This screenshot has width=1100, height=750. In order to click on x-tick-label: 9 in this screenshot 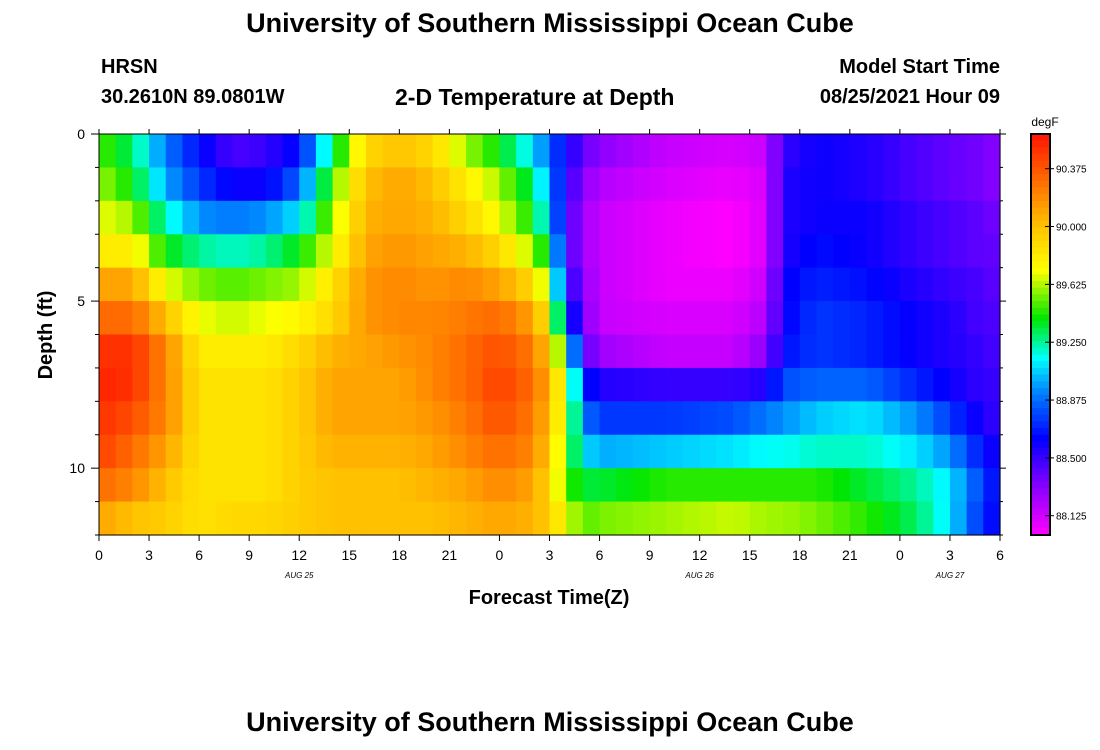, I will do `click(650, 555)`.